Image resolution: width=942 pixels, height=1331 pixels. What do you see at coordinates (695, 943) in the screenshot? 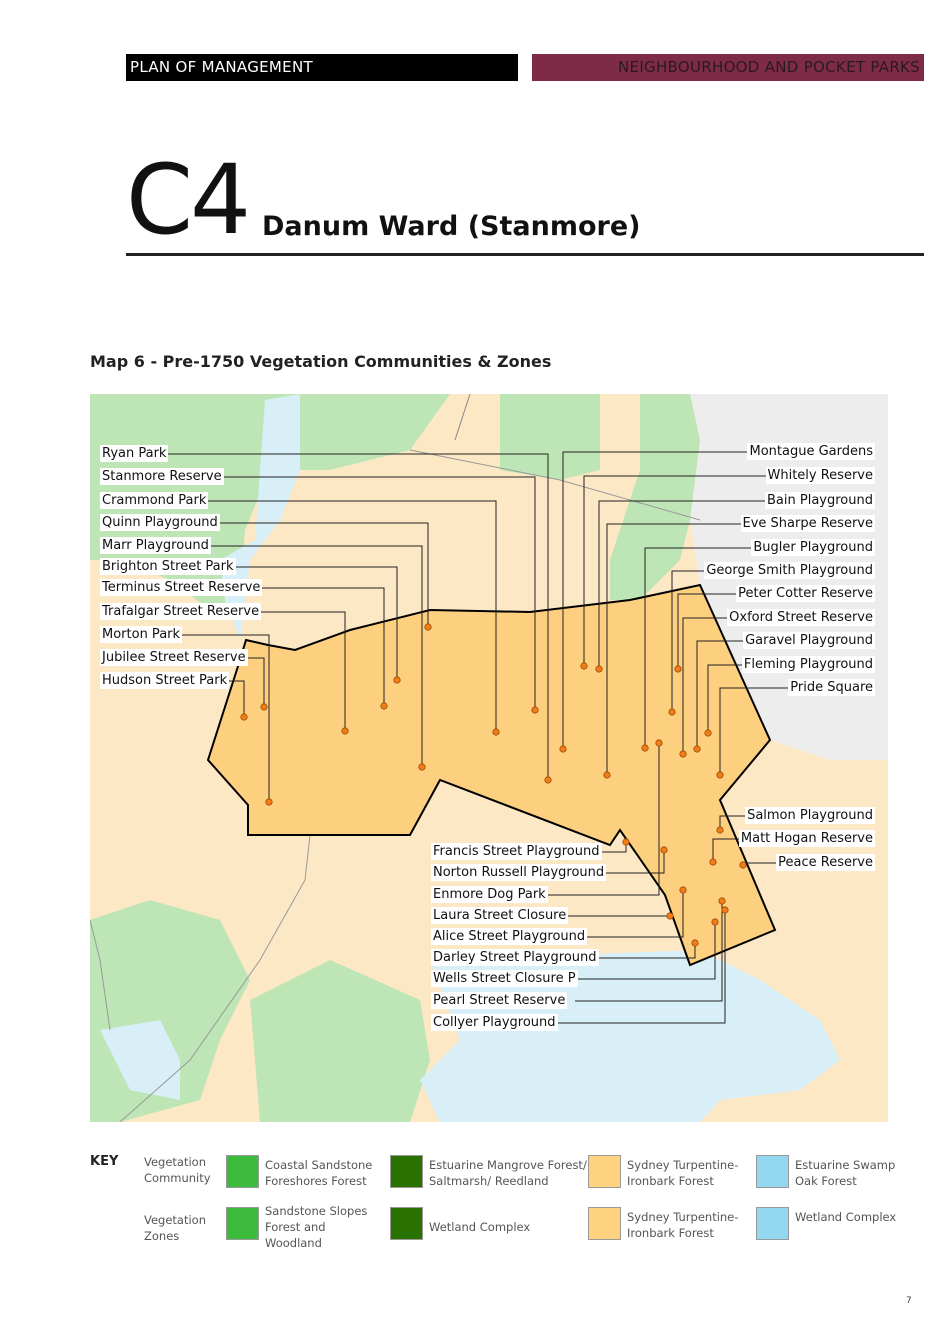
I see `park-darley-street-playground-location-dot` at bounding box center [695, 943].